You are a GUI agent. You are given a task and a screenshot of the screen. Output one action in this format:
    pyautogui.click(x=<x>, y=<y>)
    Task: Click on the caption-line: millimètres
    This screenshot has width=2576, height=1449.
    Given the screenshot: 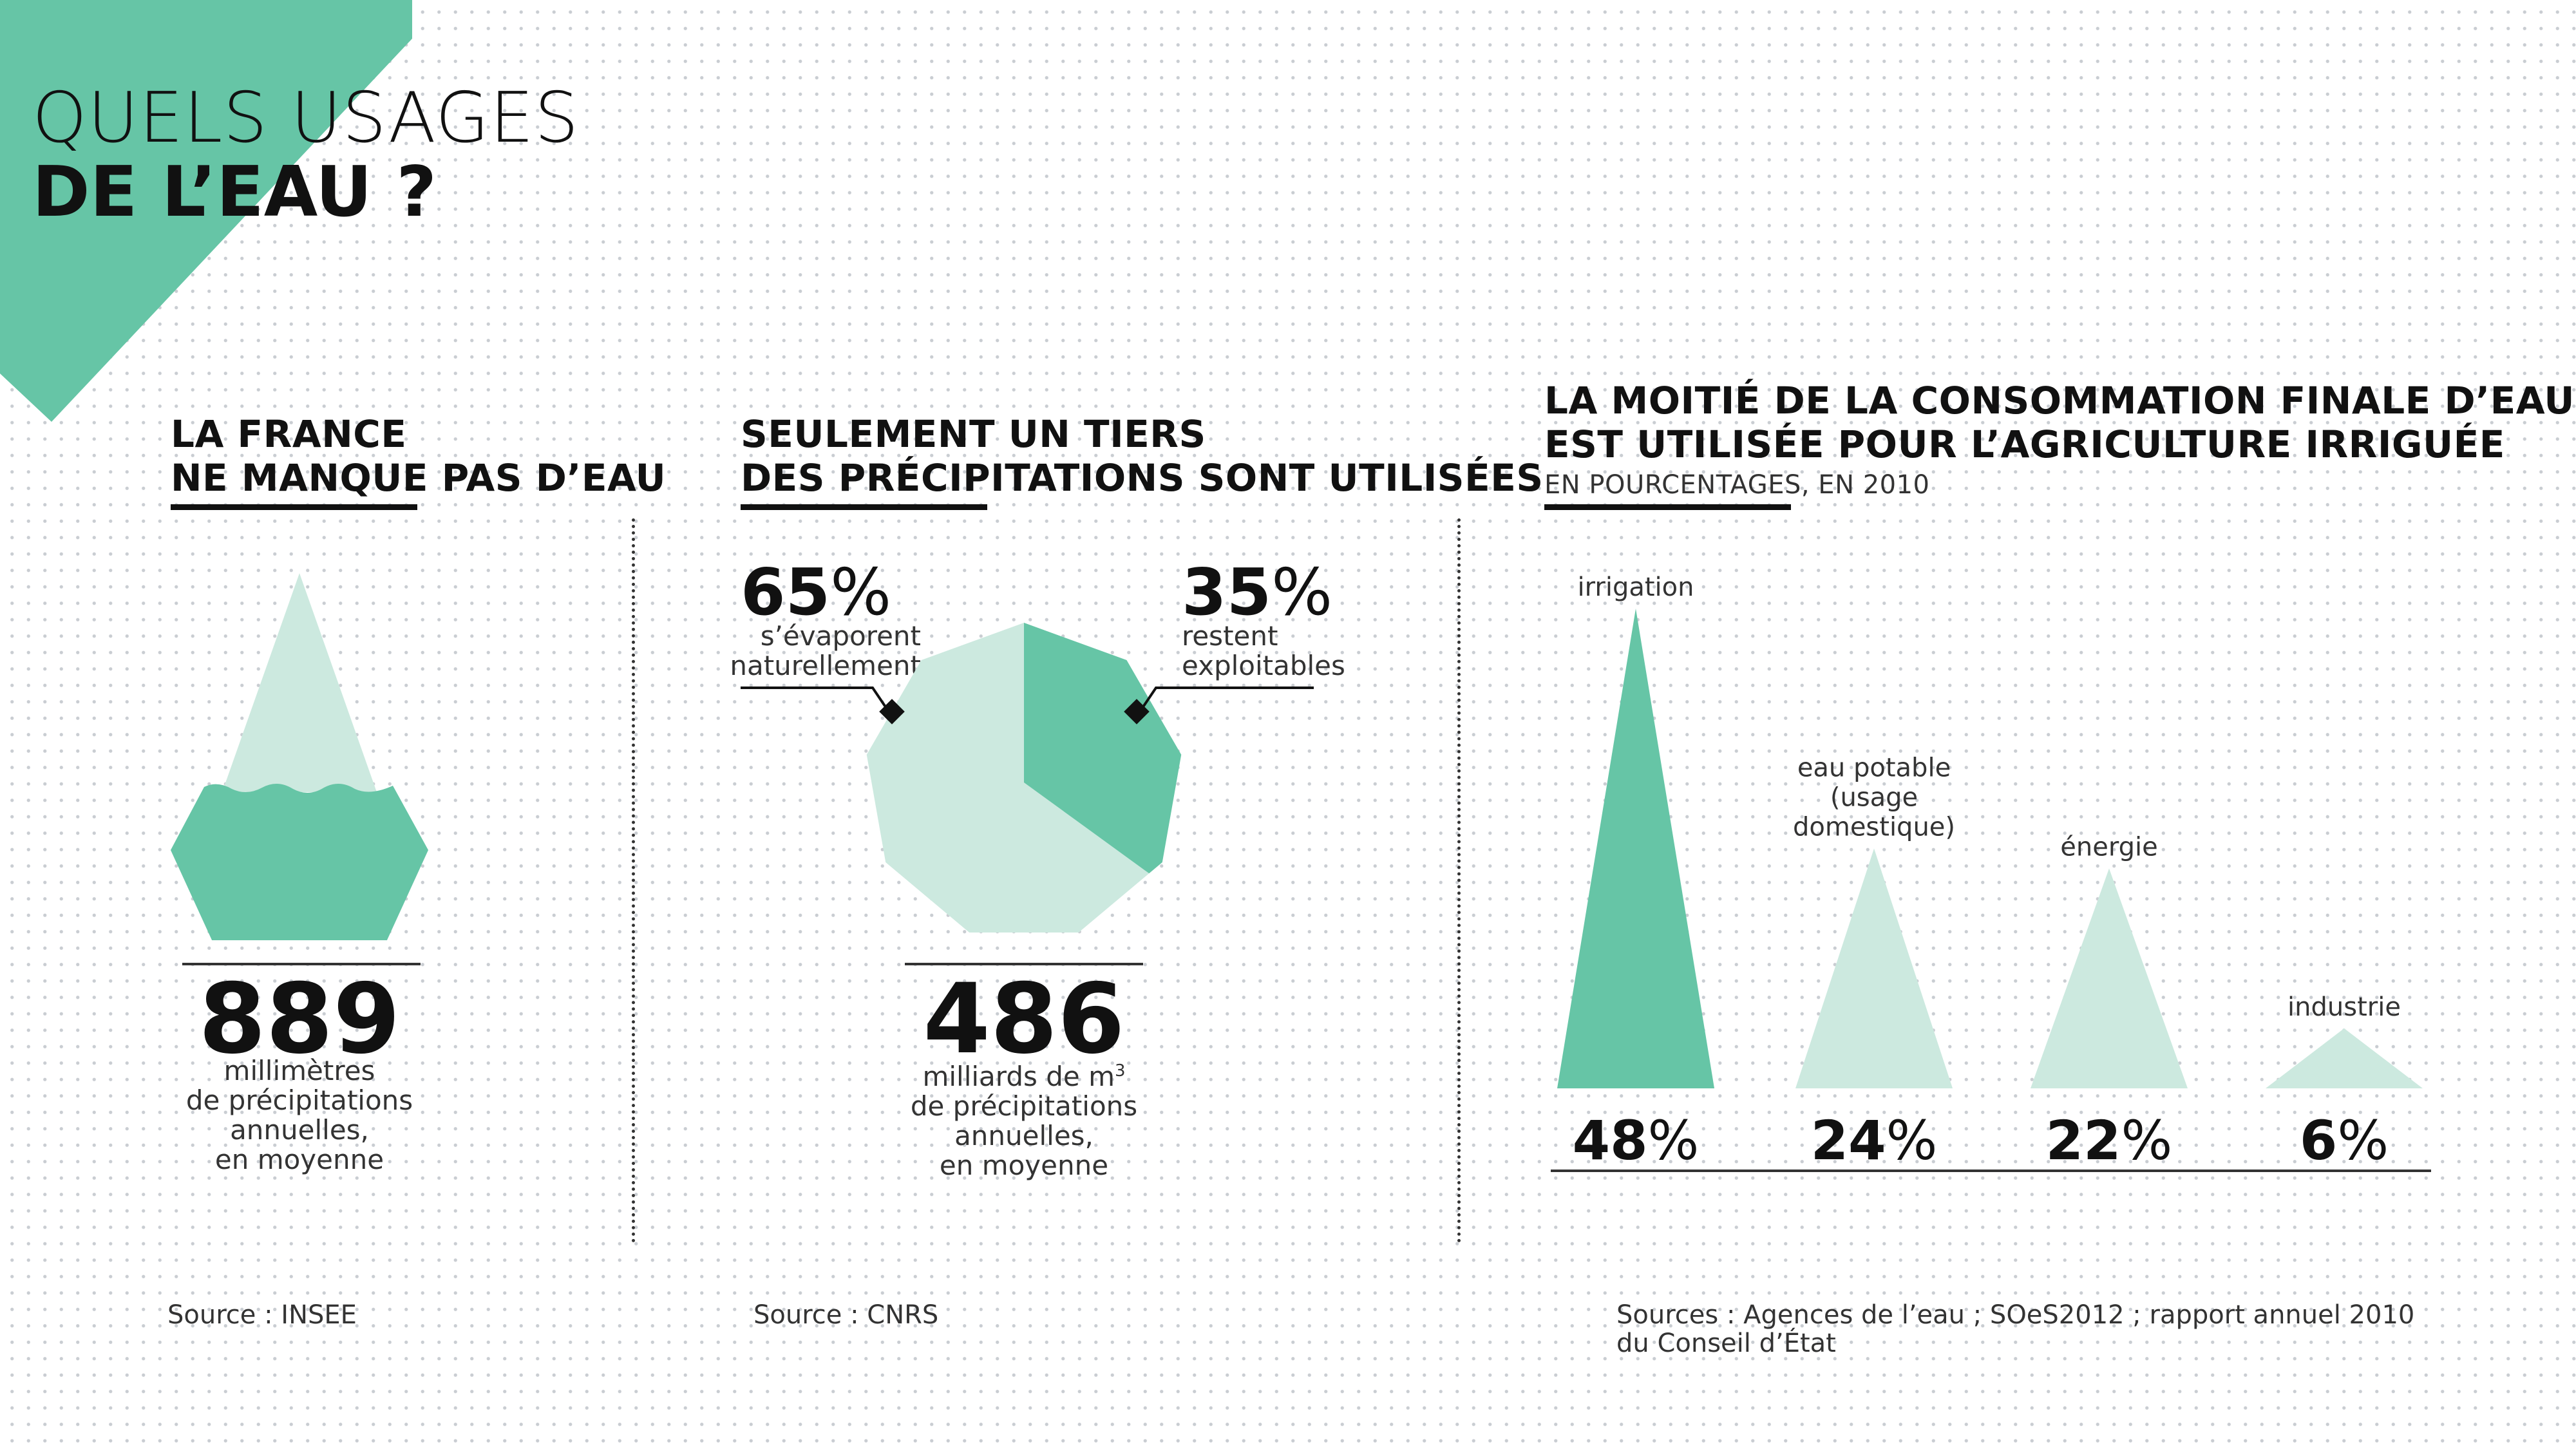 What is the action you would take?
    pyautogui.click(x=299, y=1070)
    